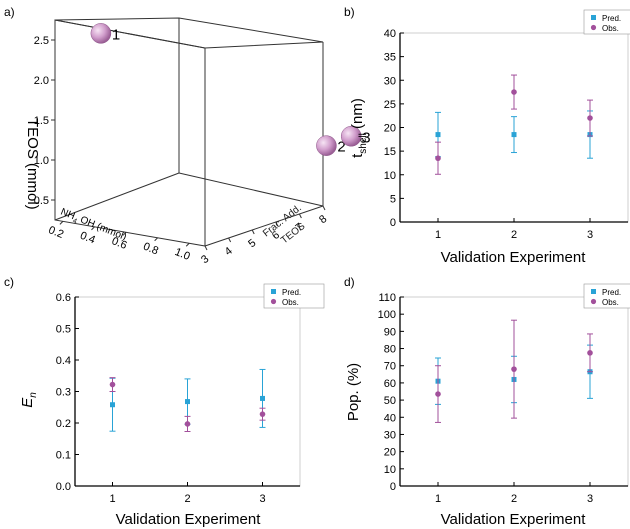 This screenshot has height=529, width=630. I want to click on b-x-axis-title: Validation Experiment, so click(514, 257).